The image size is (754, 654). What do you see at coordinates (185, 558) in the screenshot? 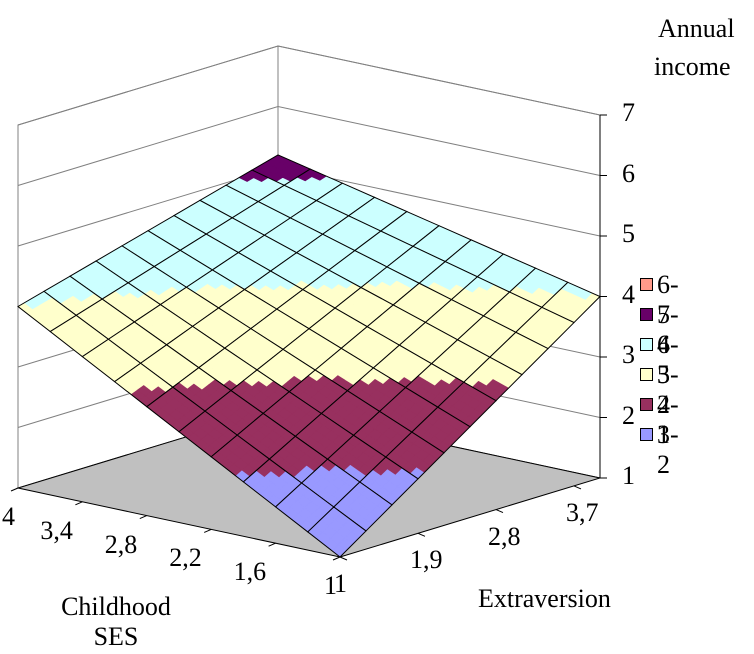
I see `y-tick-label: 2,2` at bounding box center [185, 558].